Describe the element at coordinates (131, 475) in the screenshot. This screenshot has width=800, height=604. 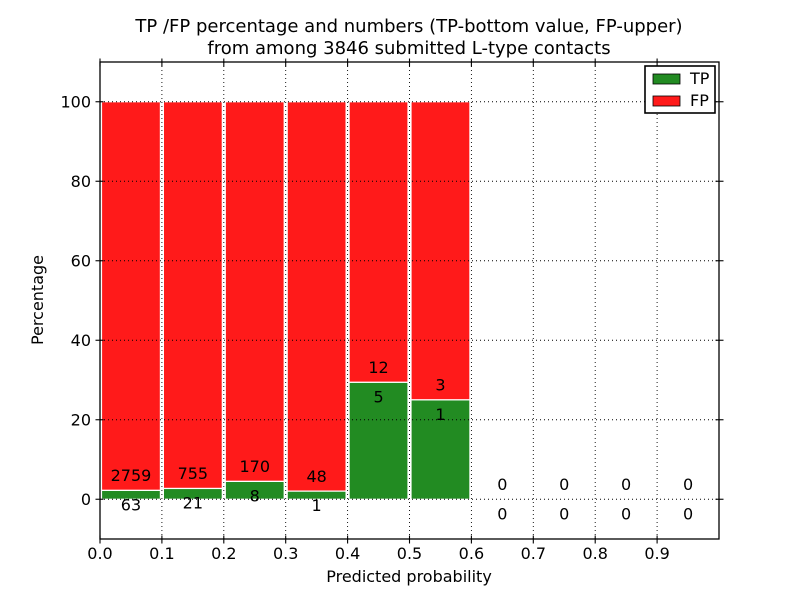
I see `fp-count-label: 2759` at that location.